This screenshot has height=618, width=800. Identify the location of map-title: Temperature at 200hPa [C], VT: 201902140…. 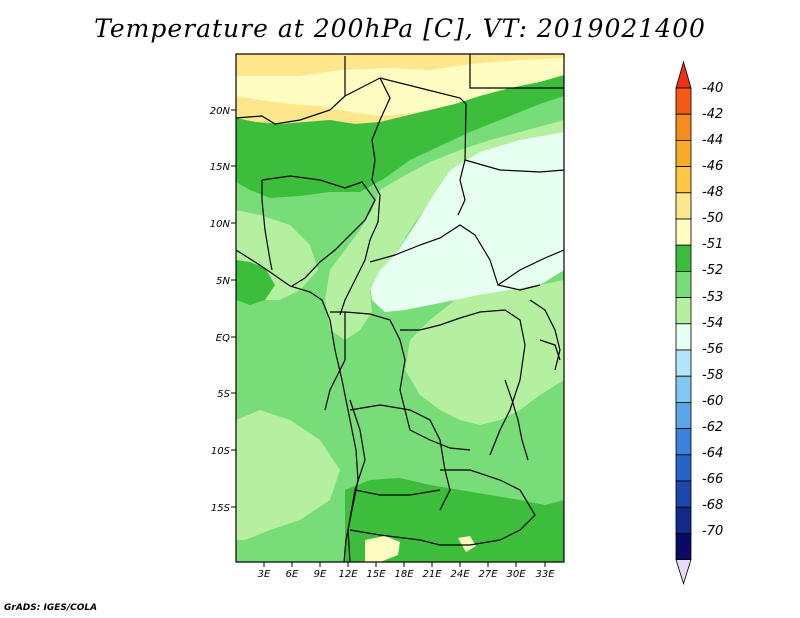
(400, 28).